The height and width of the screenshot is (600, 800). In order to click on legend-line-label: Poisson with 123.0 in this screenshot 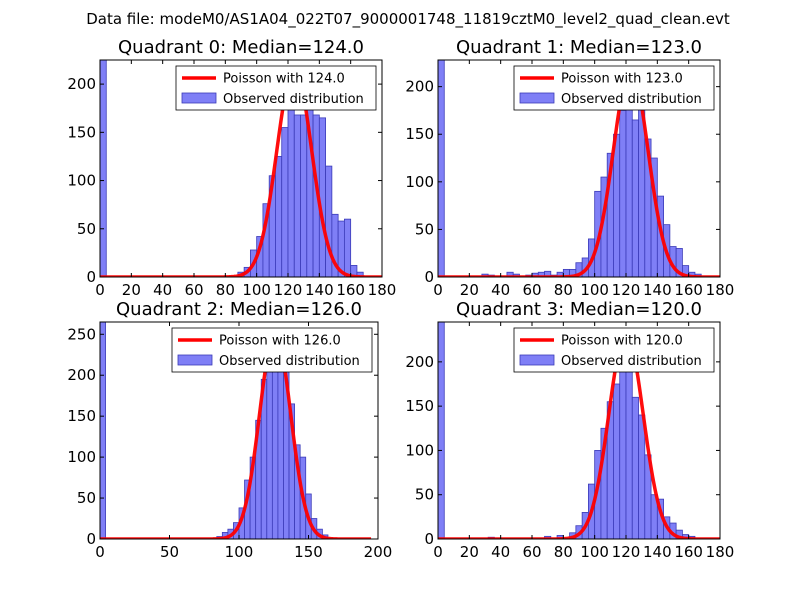, I will do `click(622, 79)`.